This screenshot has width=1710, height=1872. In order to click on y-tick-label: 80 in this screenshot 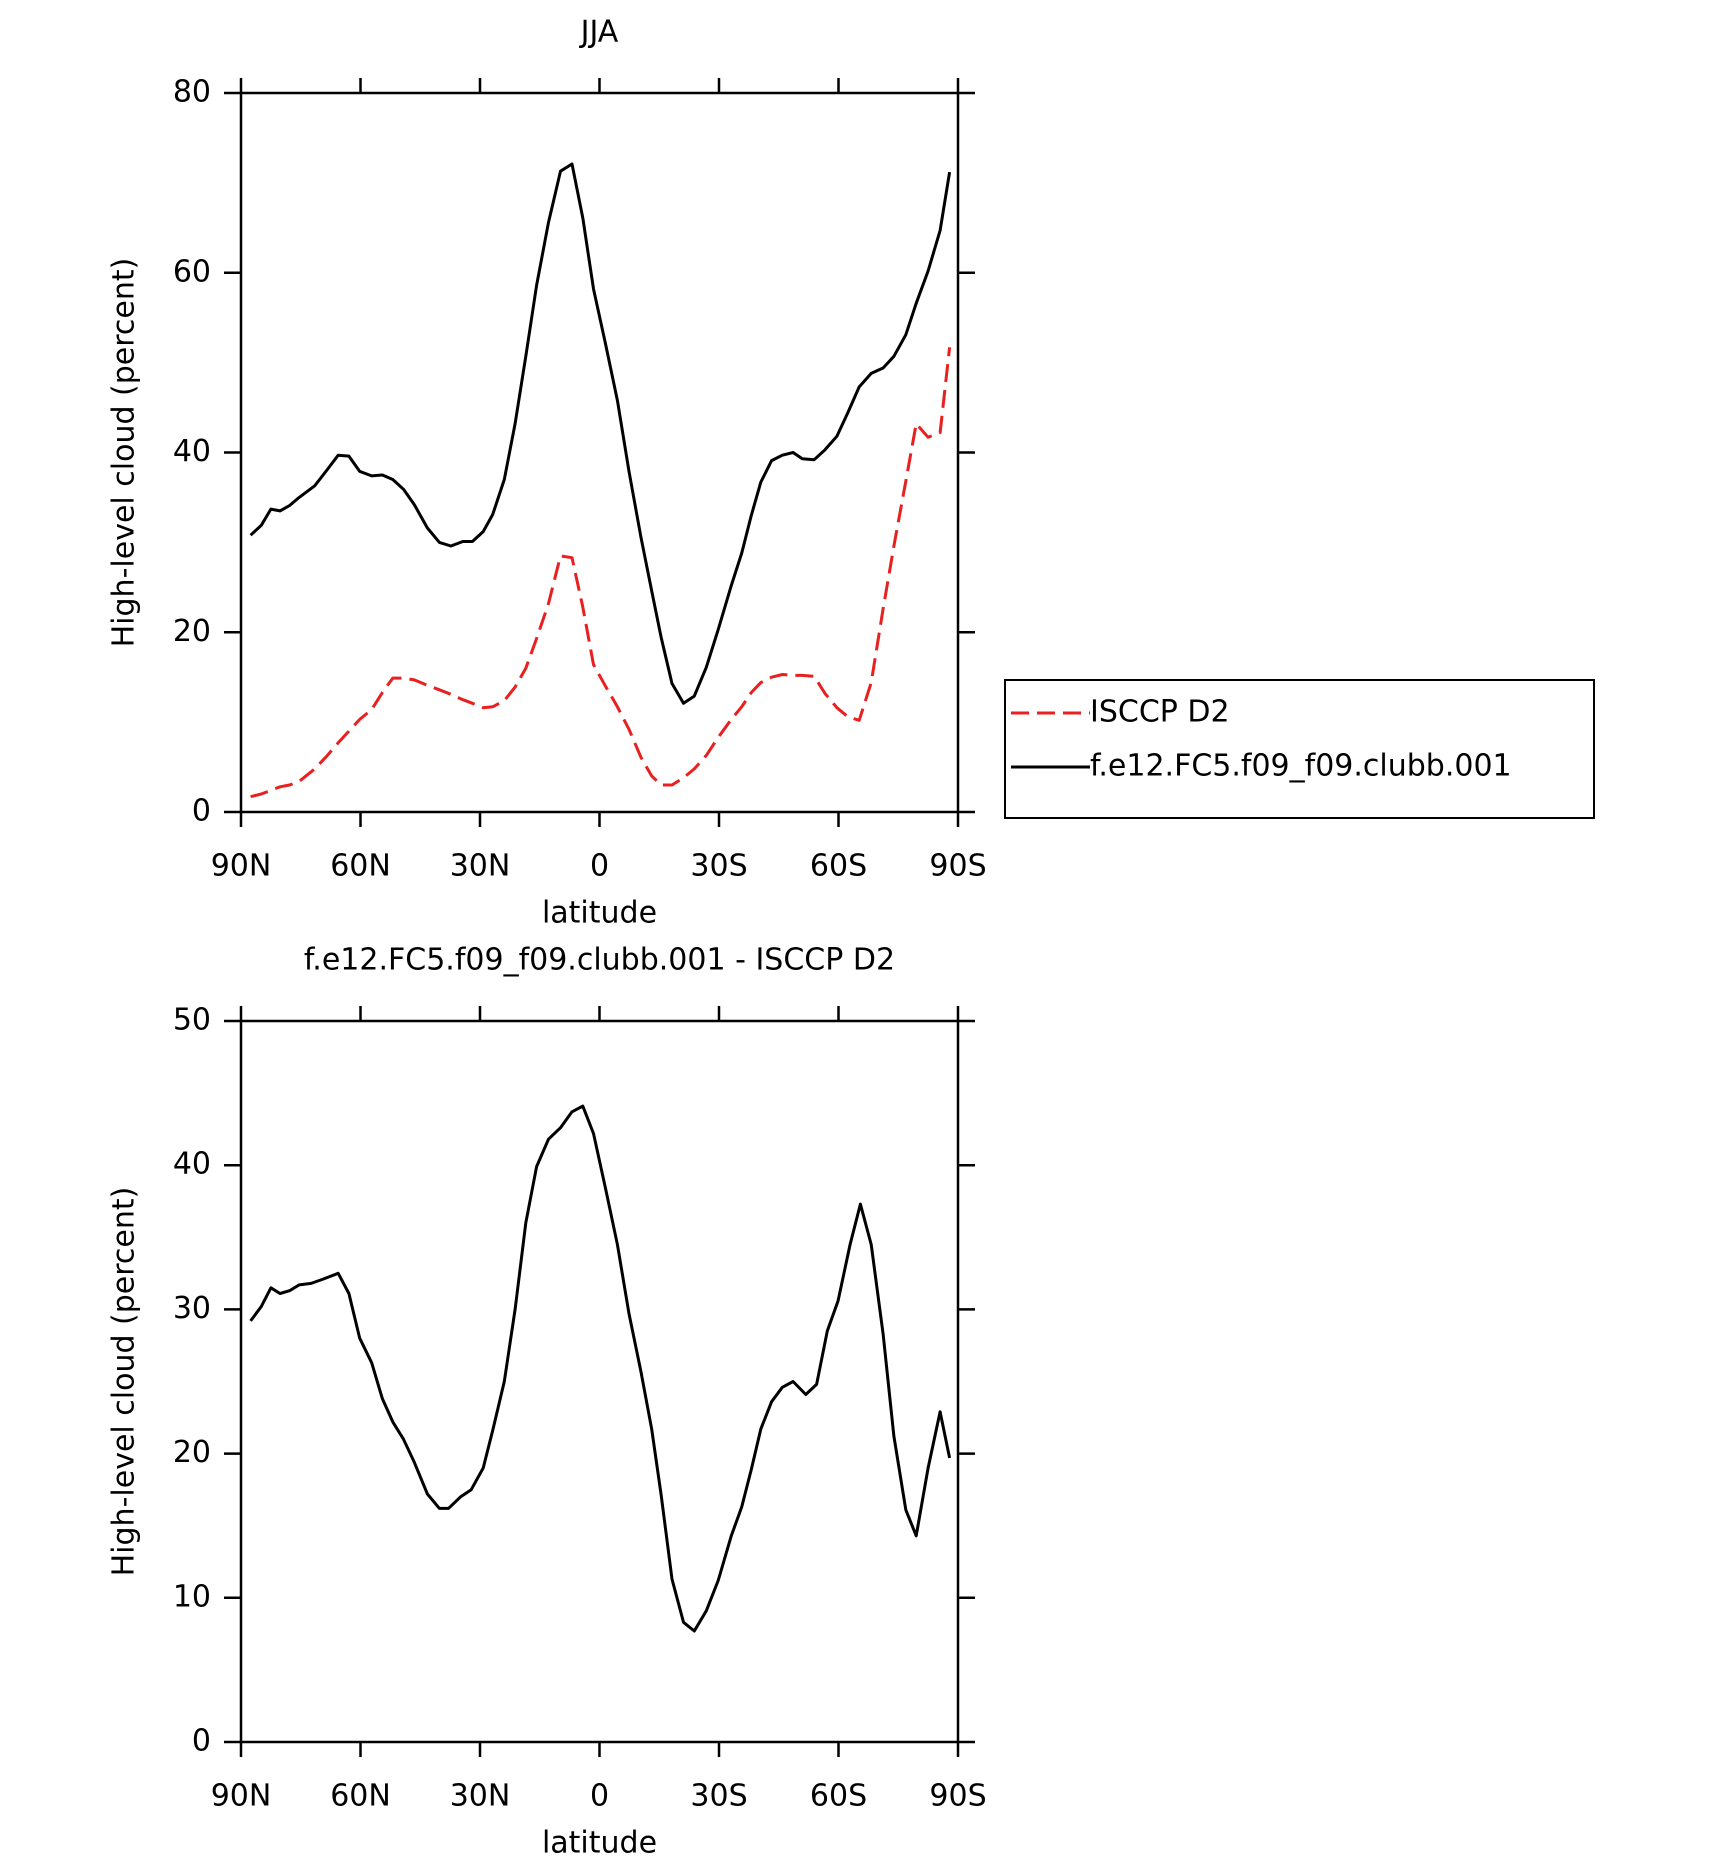, I will do `click(192, 92)`.